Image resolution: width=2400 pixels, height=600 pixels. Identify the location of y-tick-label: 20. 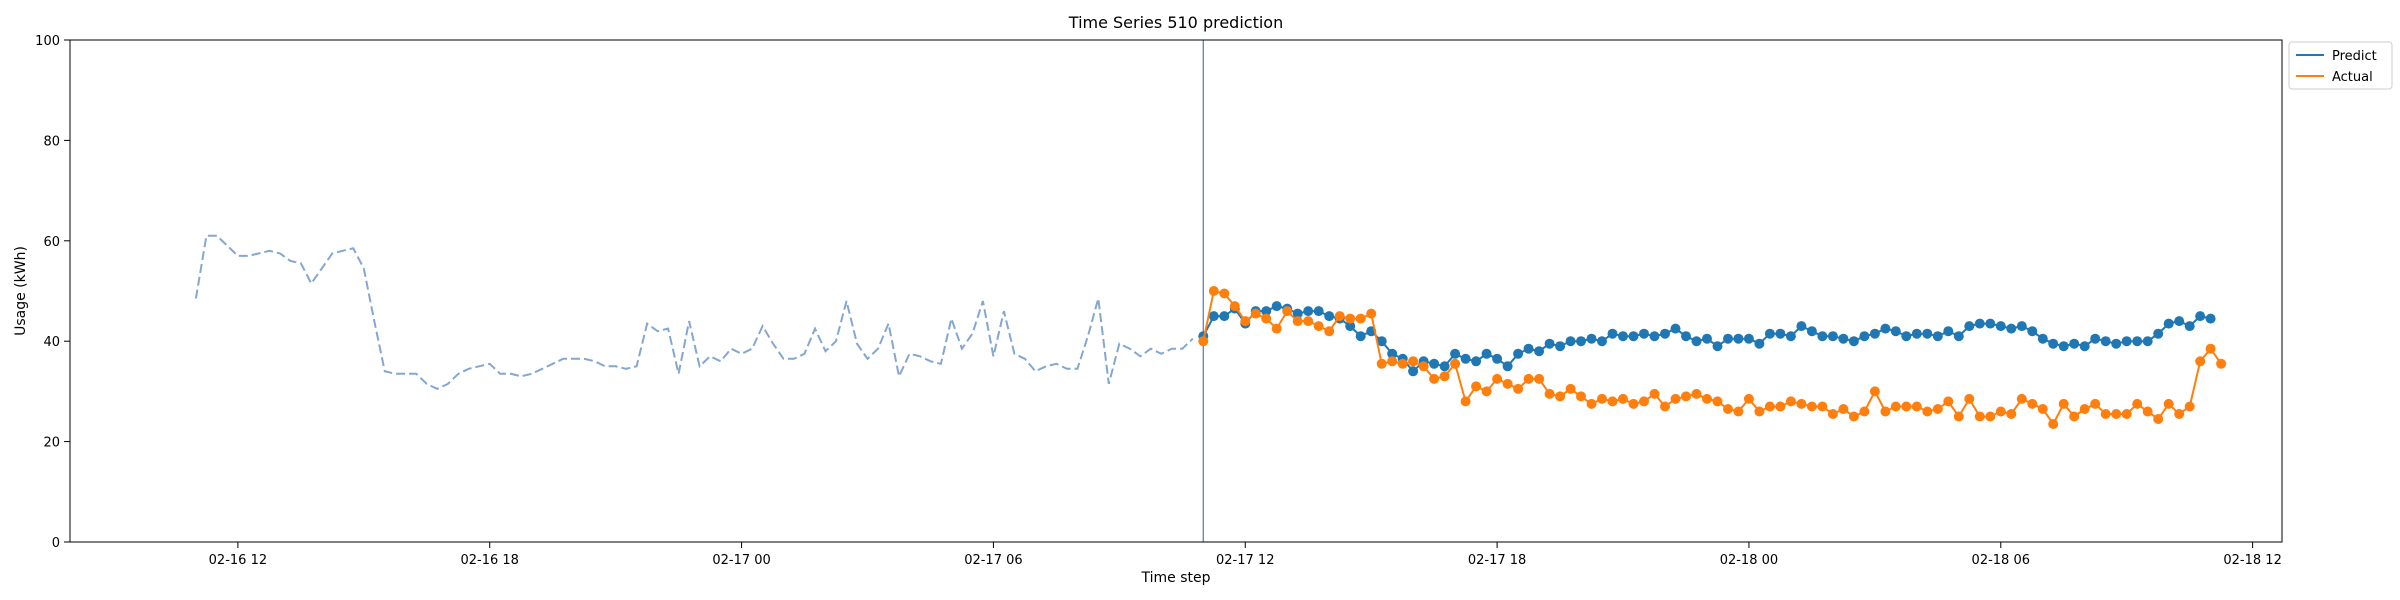
(51, 443).